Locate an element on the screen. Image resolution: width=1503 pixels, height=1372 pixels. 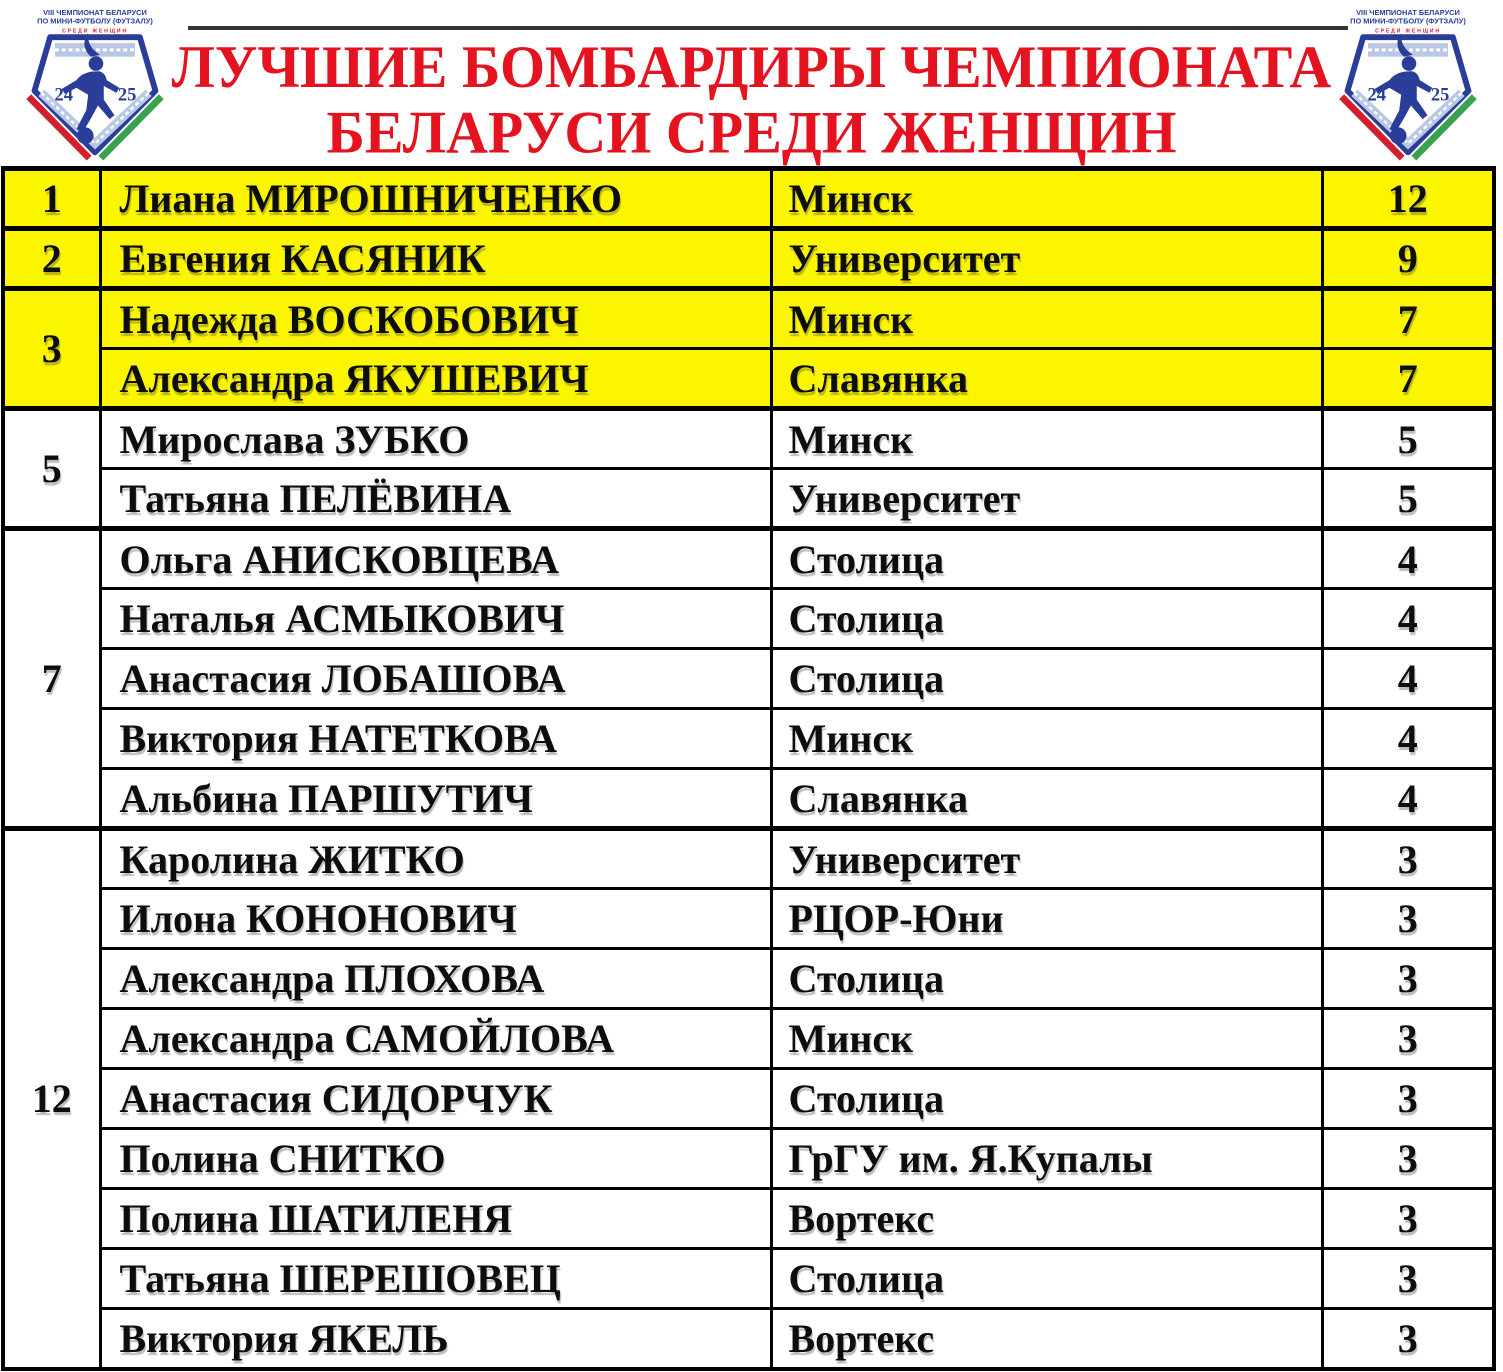
player-name-cell: Полина ШАТИЛЕНЯ is located at coordinates (435, 1218).